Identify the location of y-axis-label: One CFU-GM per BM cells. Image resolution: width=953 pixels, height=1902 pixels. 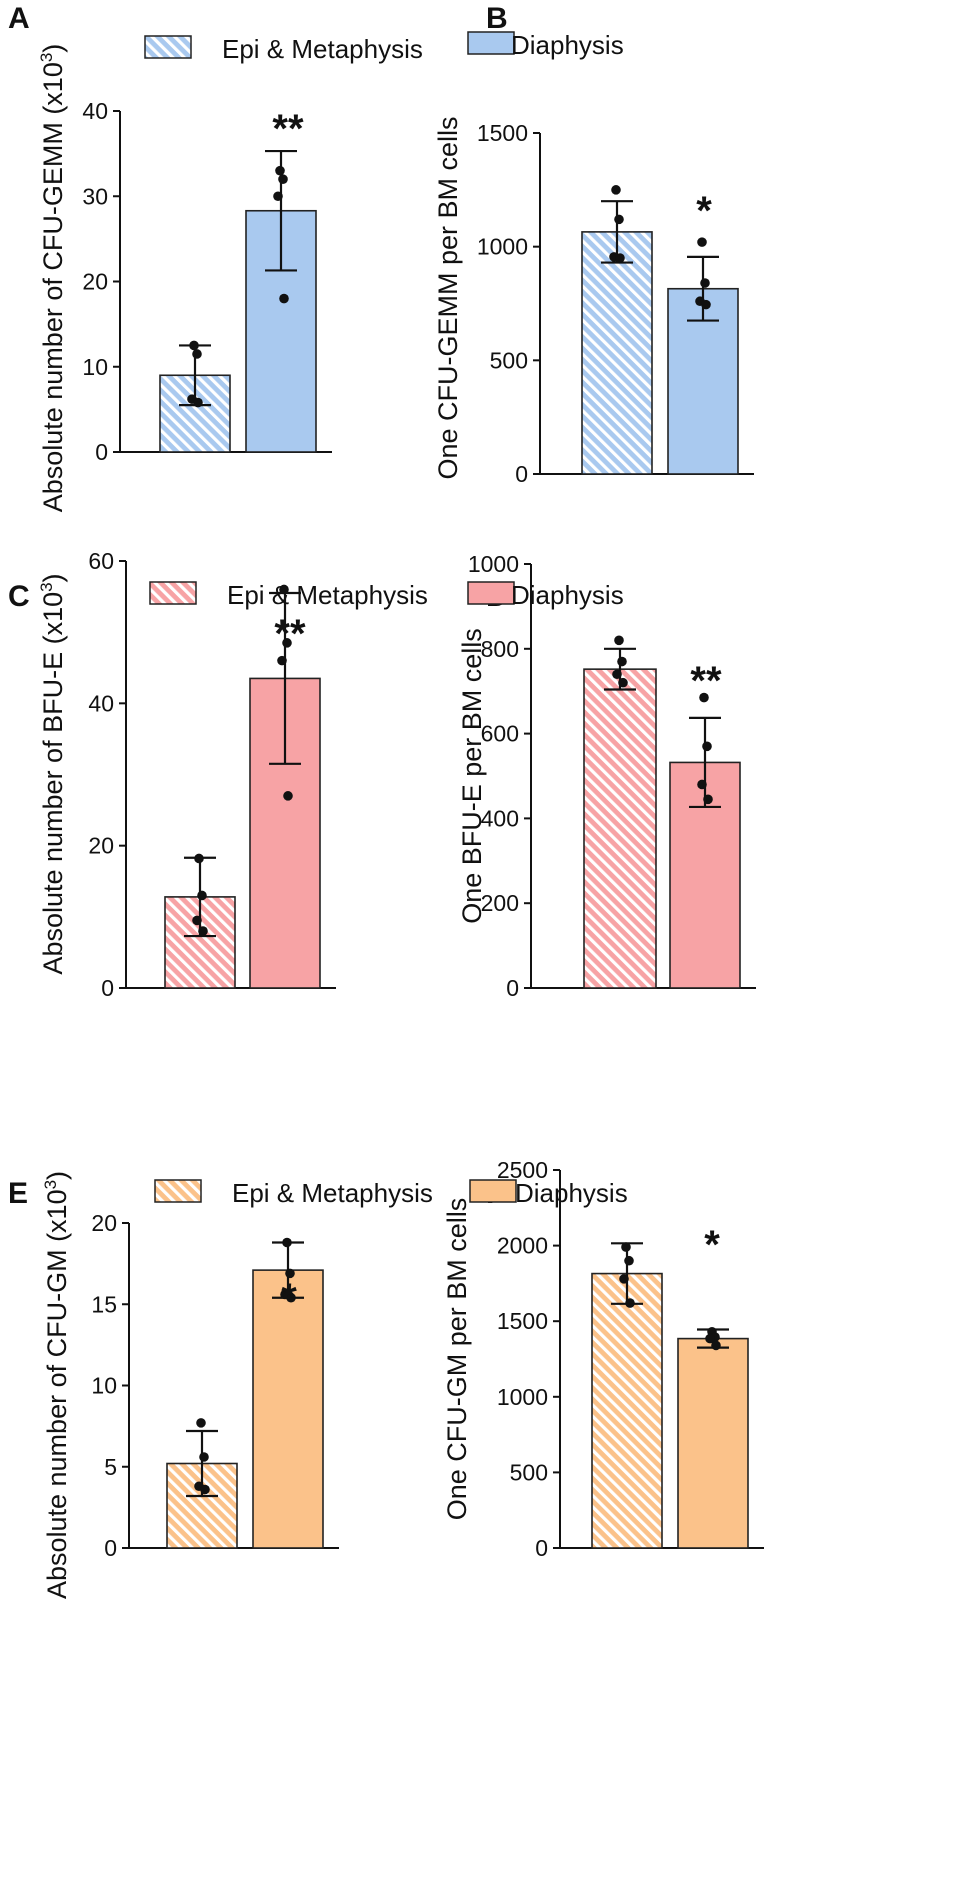
(457, 1359).